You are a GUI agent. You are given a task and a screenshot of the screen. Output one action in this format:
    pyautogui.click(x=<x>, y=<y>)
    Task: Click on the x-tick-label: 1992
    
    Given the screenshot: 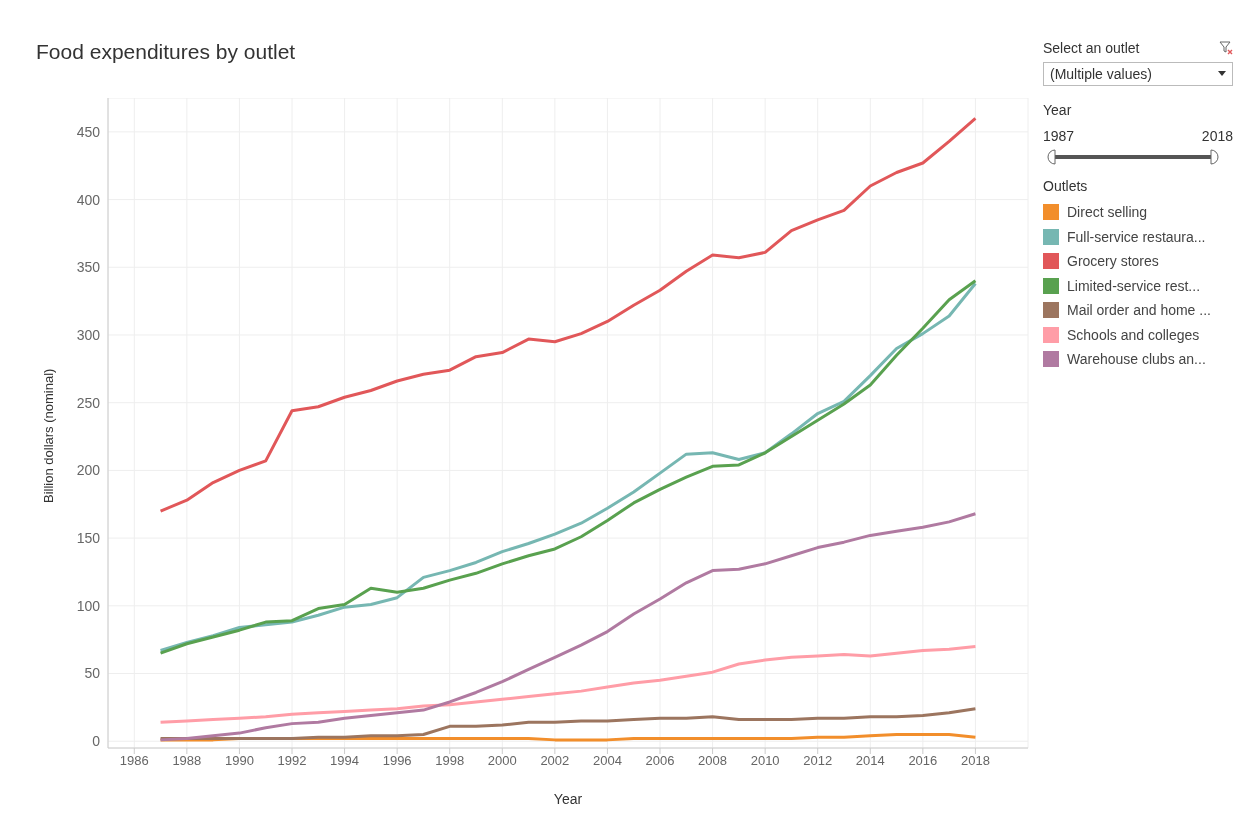 What is the action you would take?
    pyautogui.click(x=292, y=761)
    